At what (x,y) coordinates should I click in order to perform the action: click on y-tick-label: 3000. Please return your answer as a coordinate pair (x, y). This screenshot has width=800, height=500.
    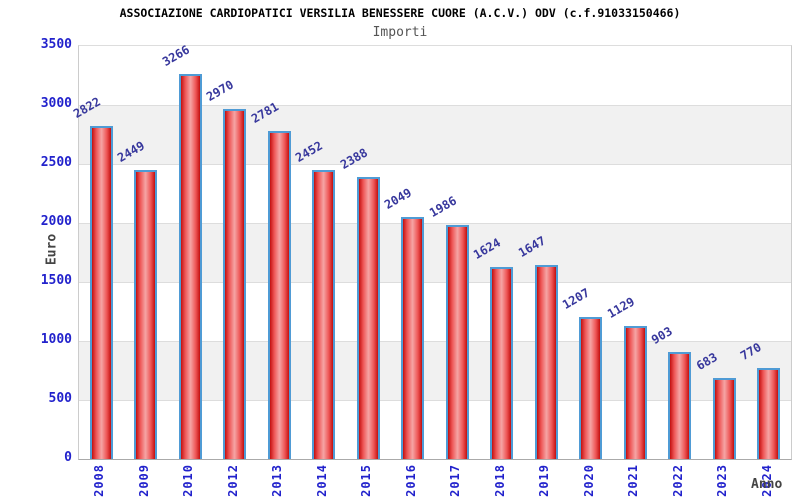
    Looking at the image, I should click on (56, 103).